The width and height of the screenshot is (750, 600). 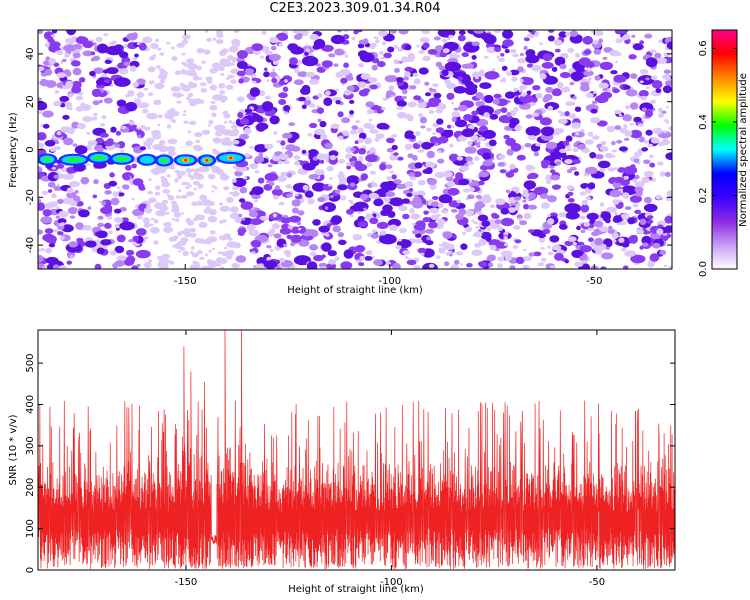 What do you see at coordinates (30, 149) in the screenshot?
I see `heatmap-y-tick-label: 0` at bounding box center [30, 149].